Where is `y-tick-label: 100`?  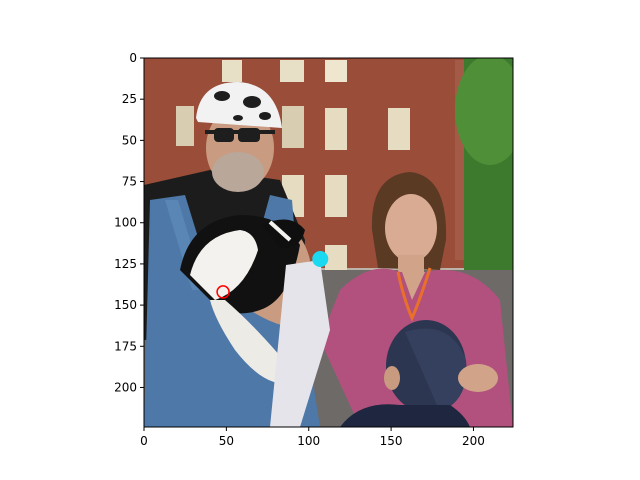 y-tick-label: 100 is located at coordinates (125, 223).